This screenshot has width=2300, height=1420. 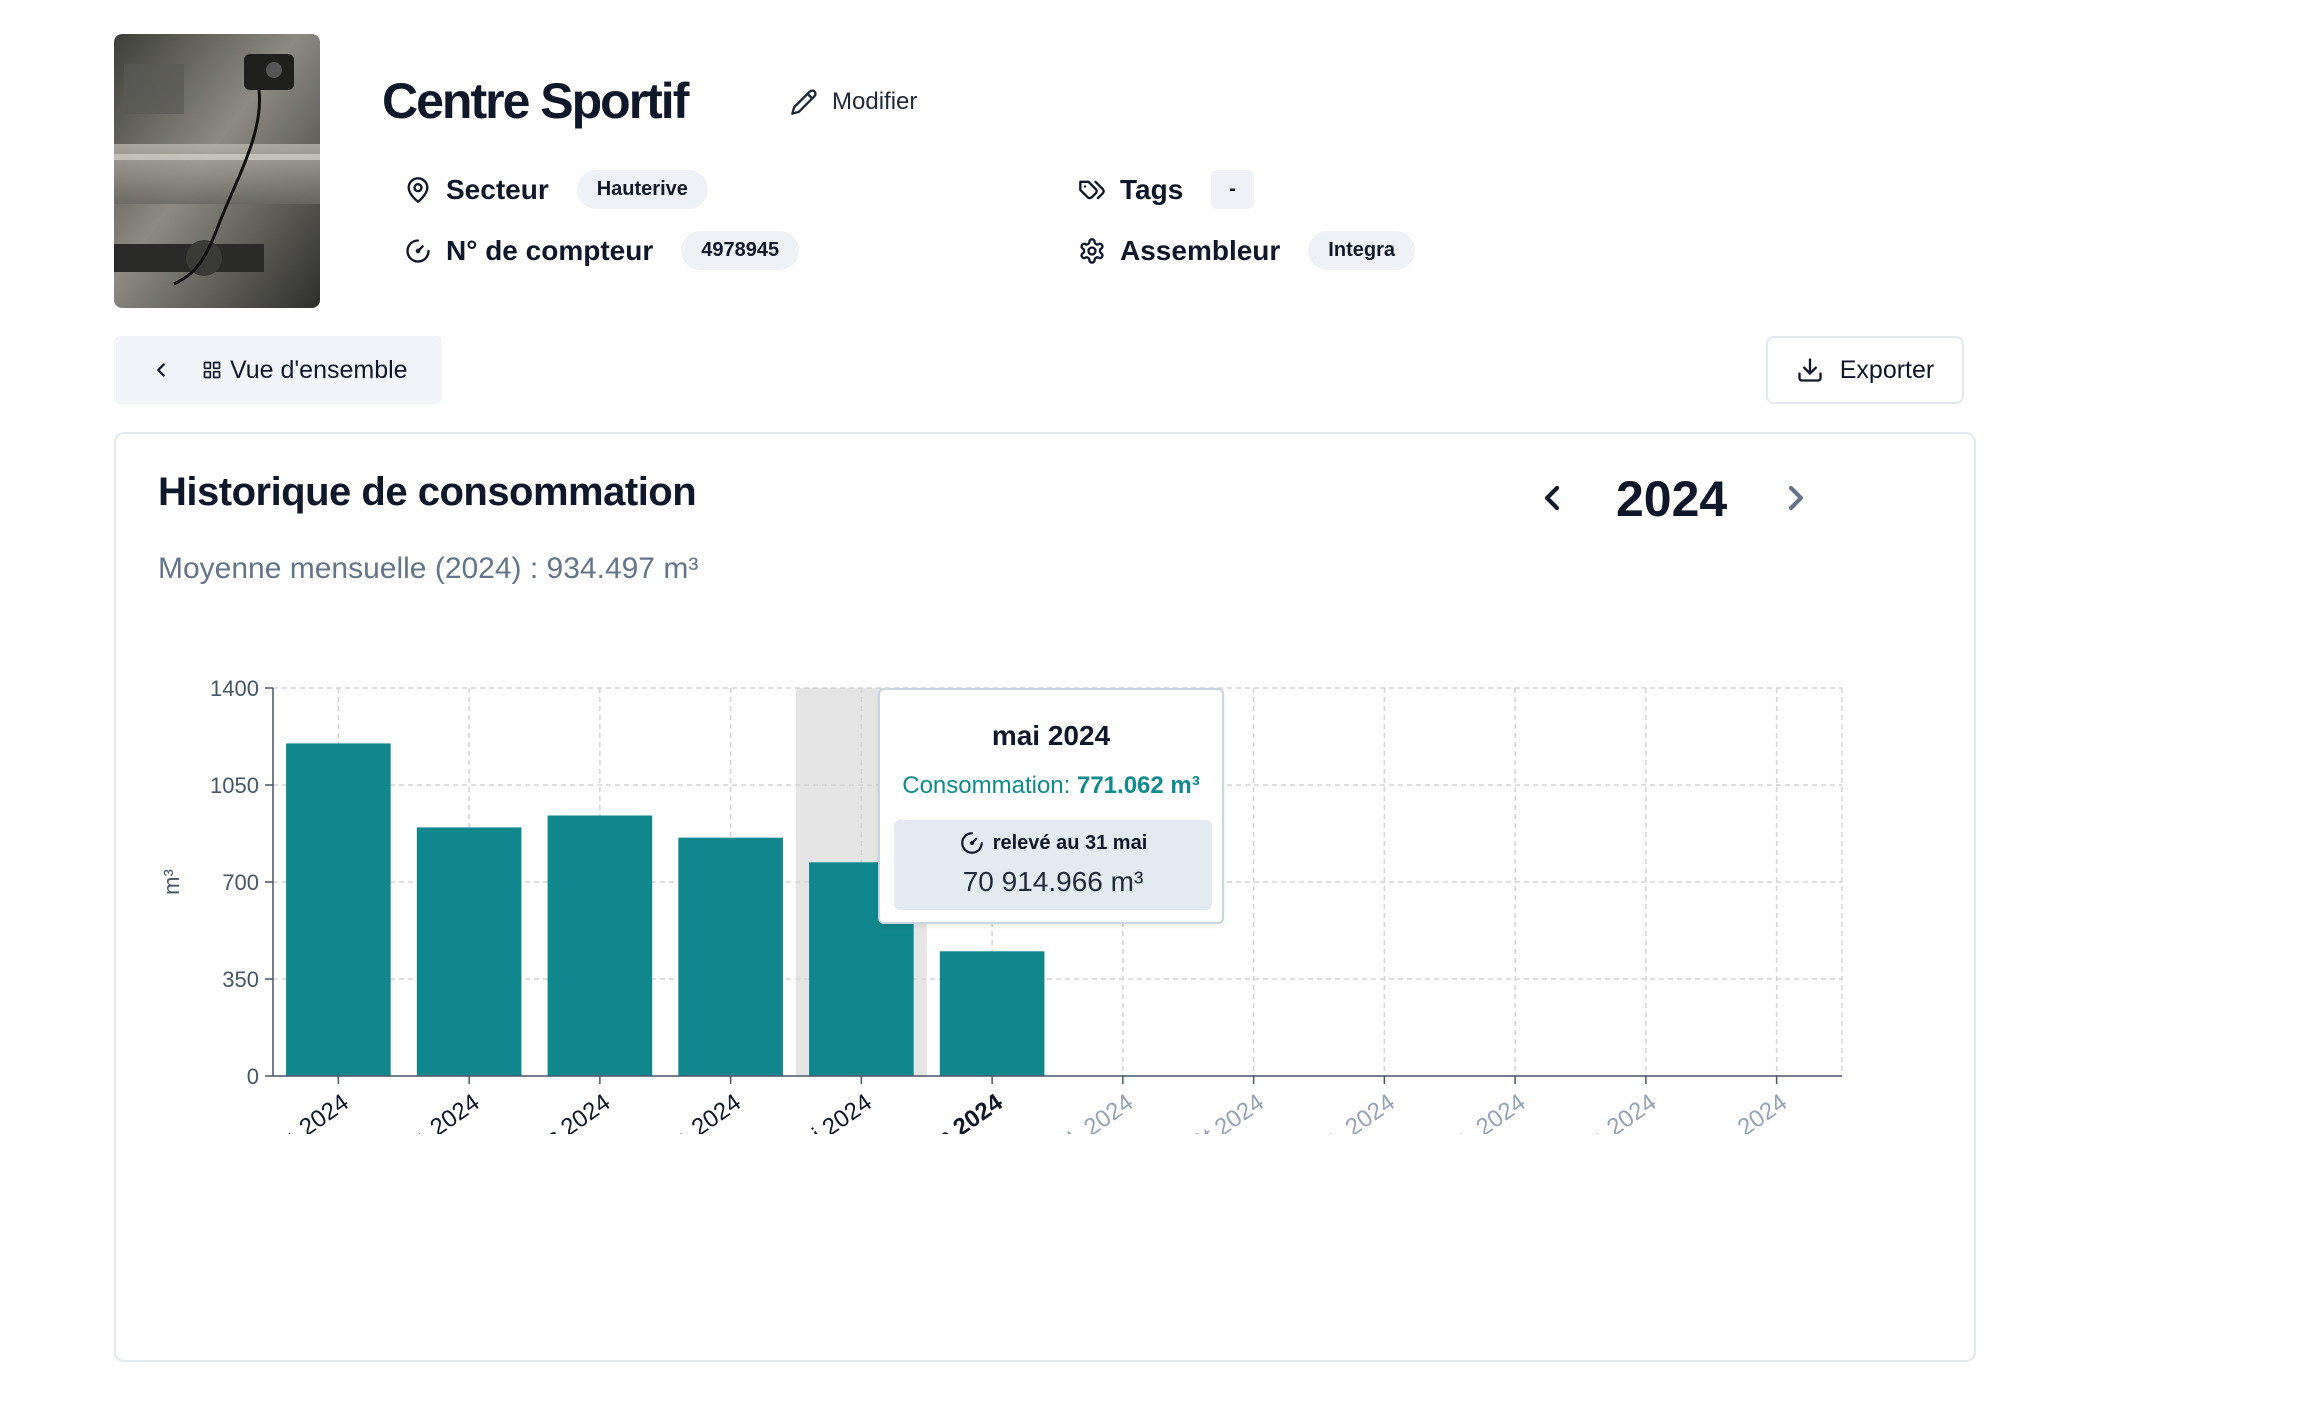 I want to click on secteur-badge: Hauterive, so click(x=642, y=189).